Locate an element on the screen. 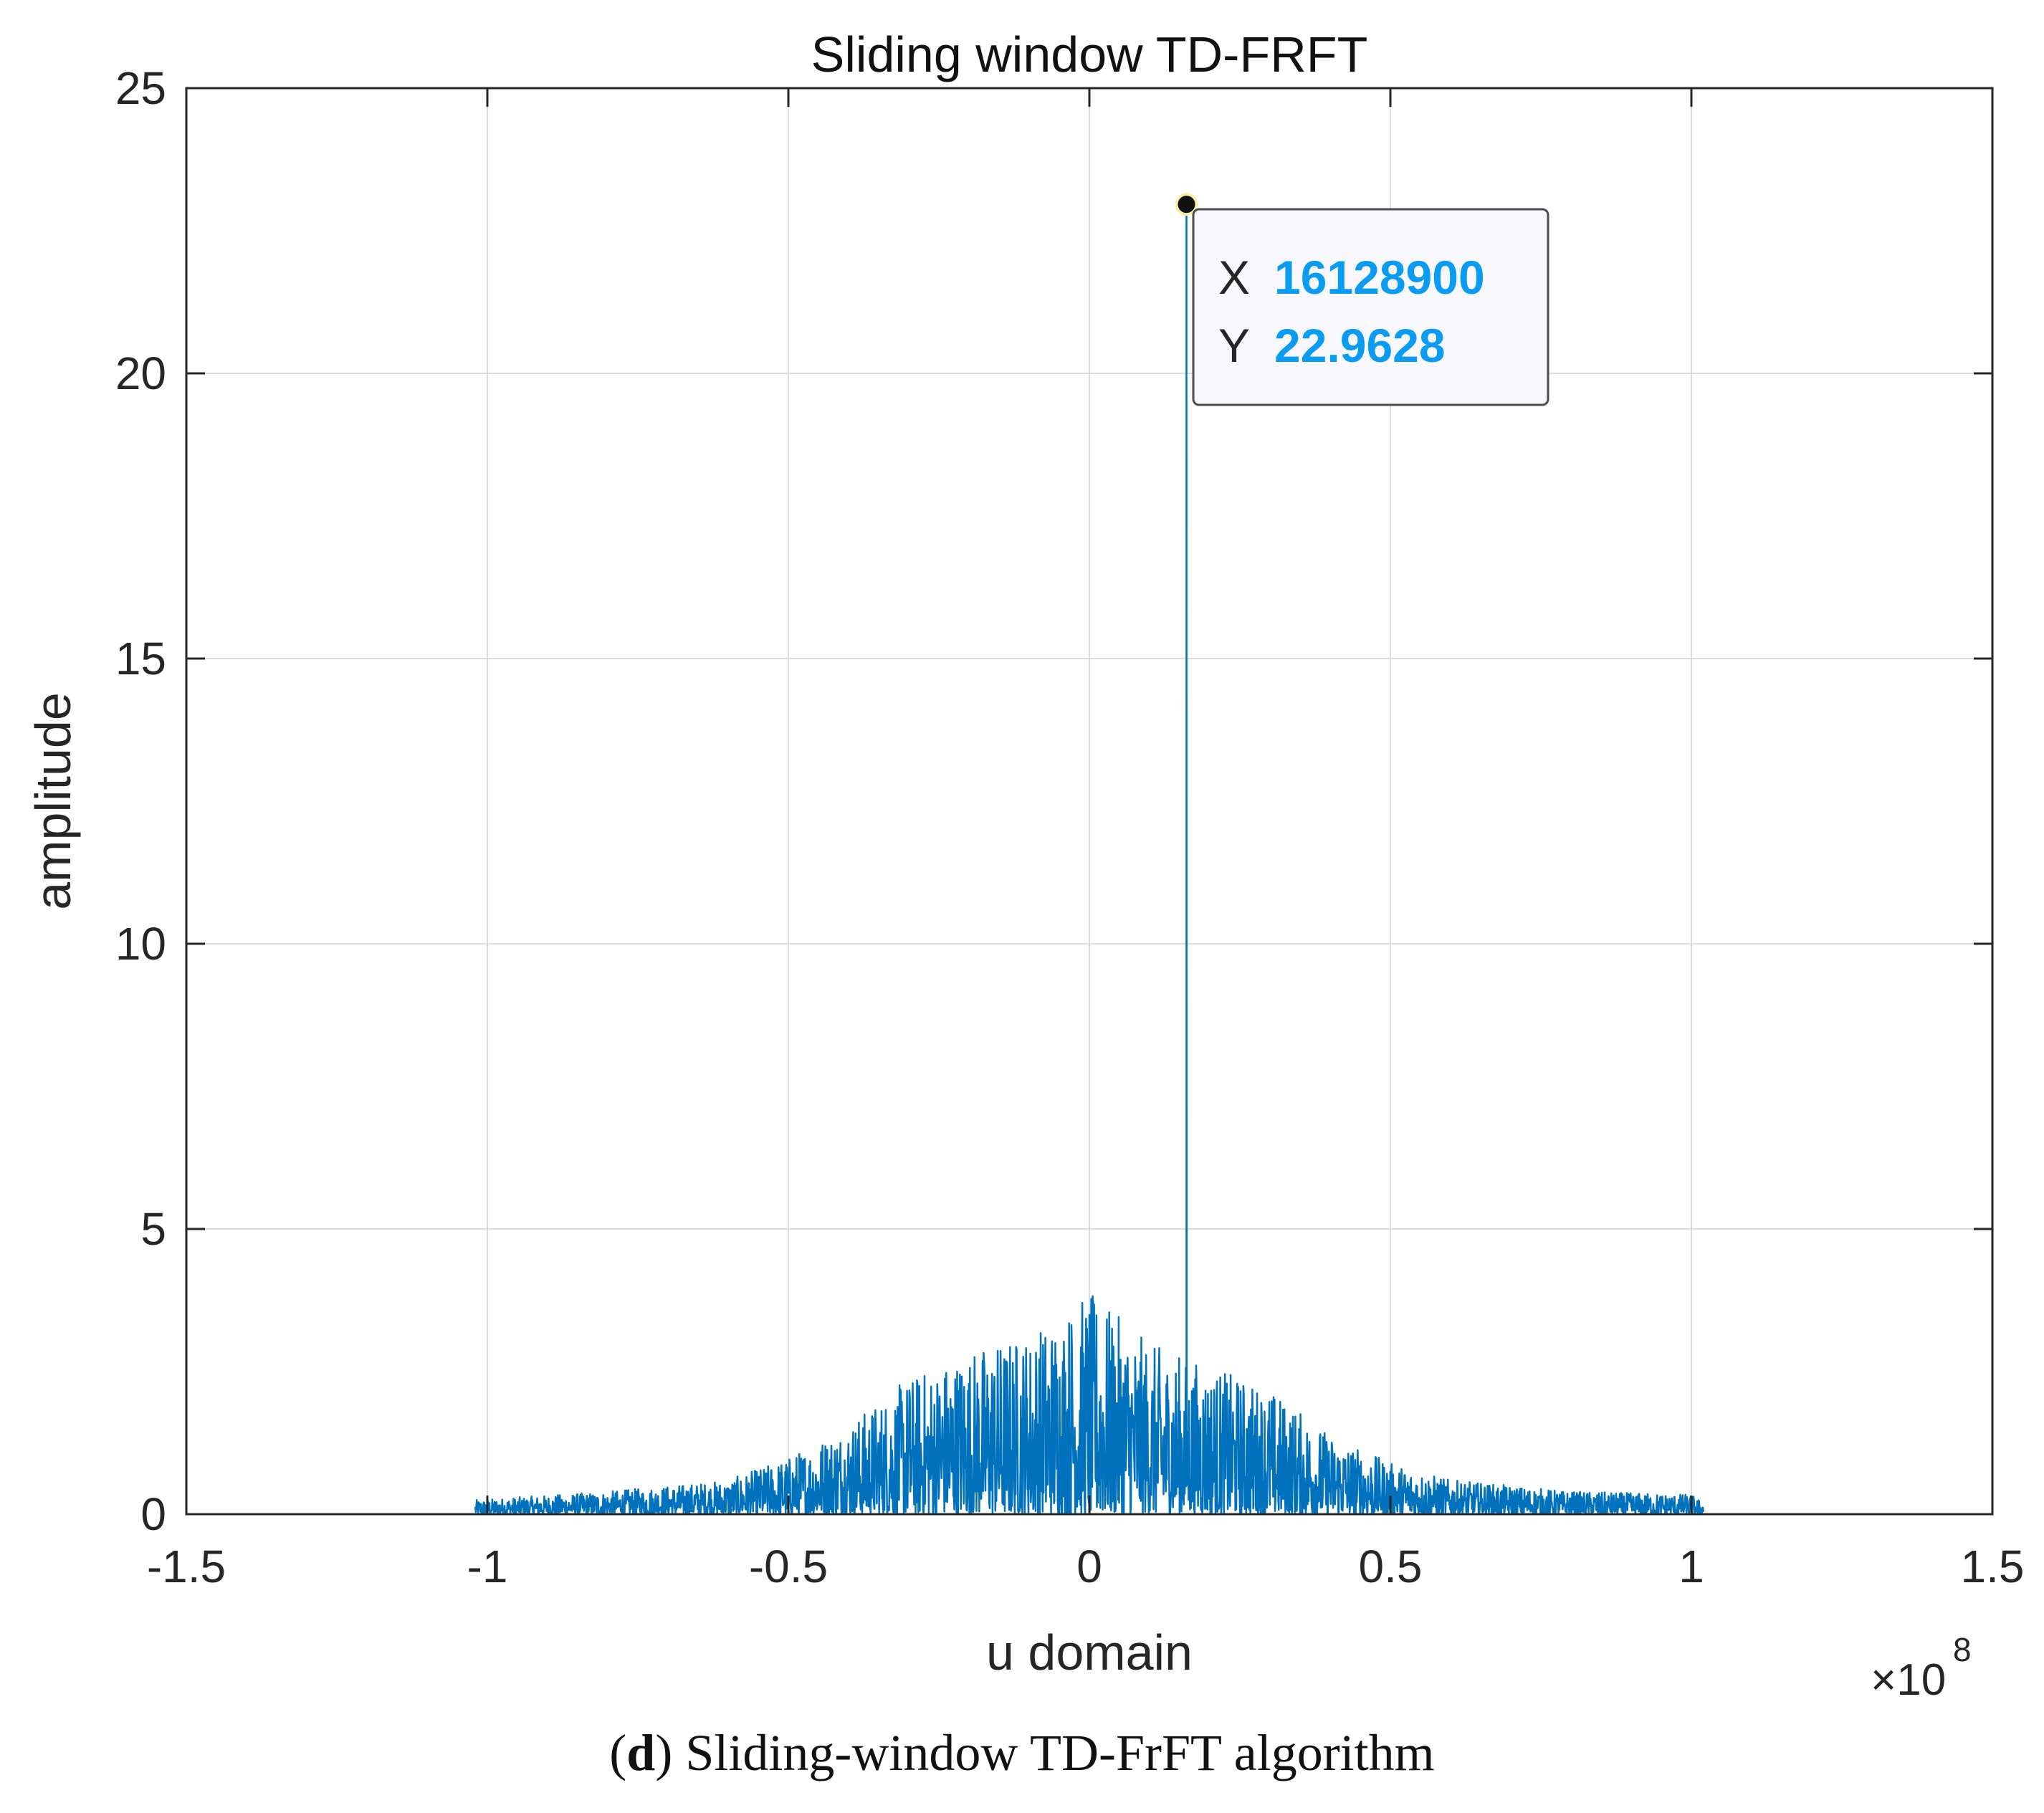  y-tick-label-2: 10 is located at coordinates (140, 944).